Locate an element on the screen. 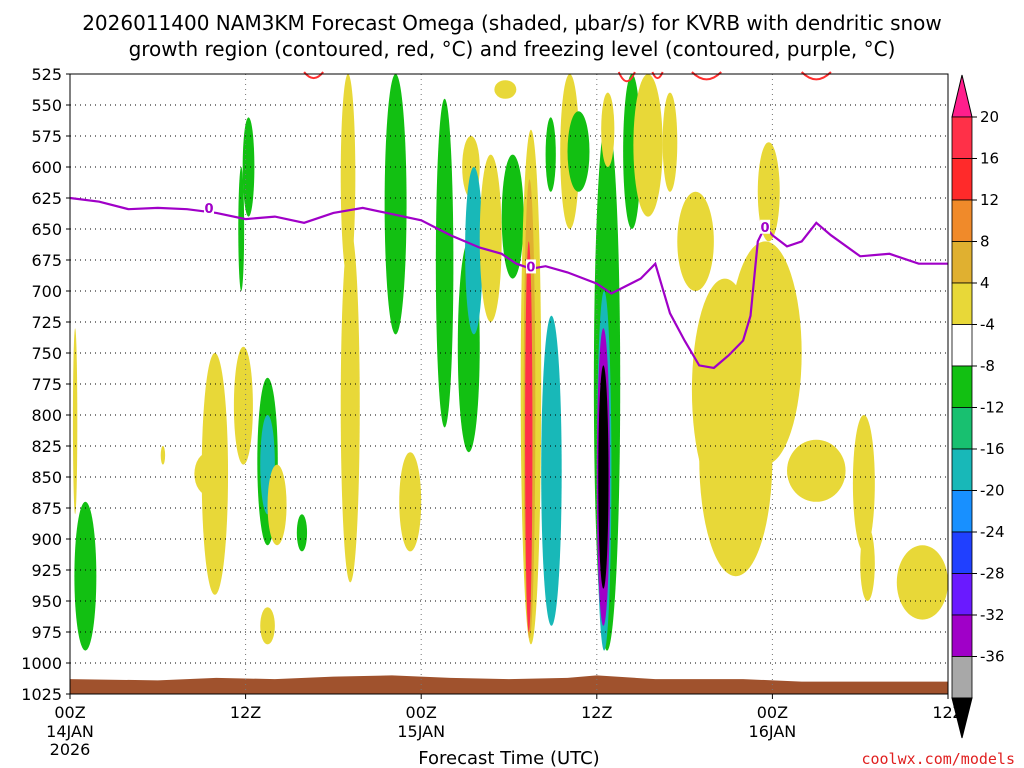 This screenshot has height=768, width=1024. y-tick-label: 1000 is located at coordinates (41, 663).